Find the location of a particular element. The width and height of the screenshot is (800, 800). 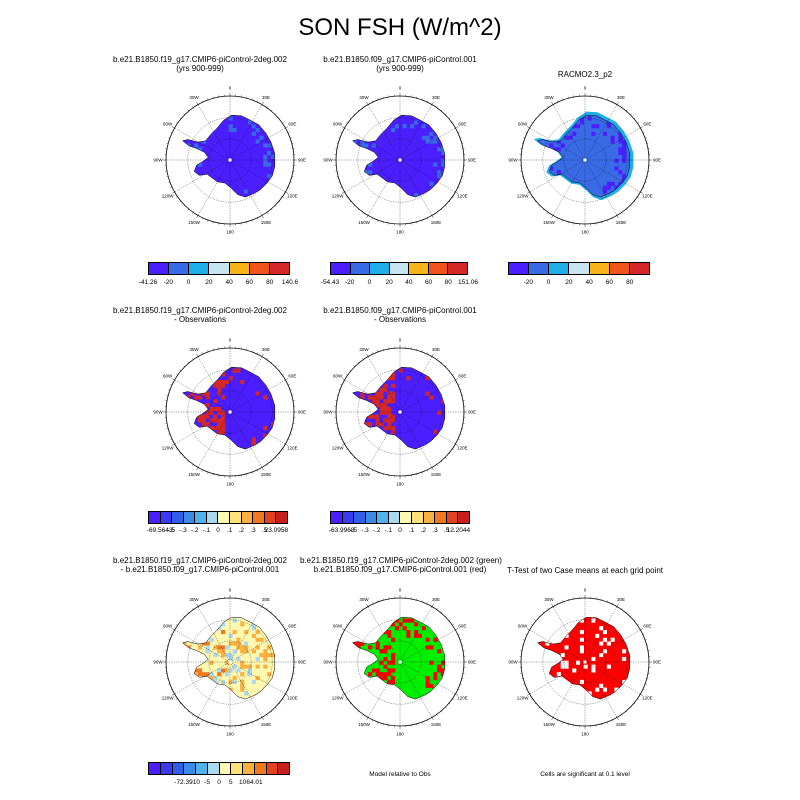

longitude-label: 120E is located at coordinates (462, 698).